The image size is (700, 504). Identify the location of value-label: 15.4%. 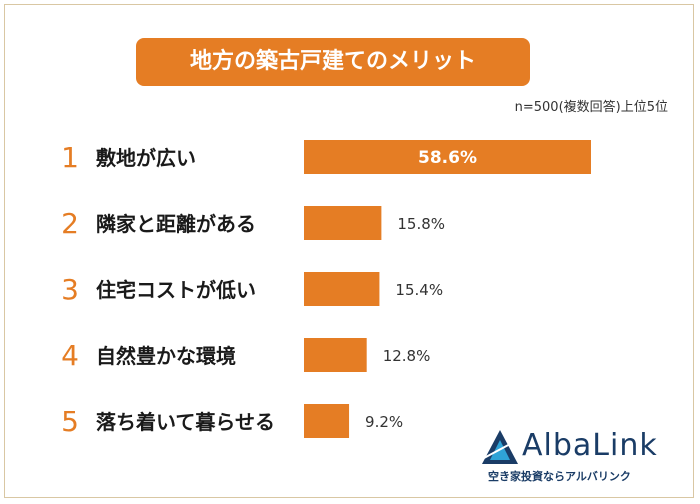
(419, 290).